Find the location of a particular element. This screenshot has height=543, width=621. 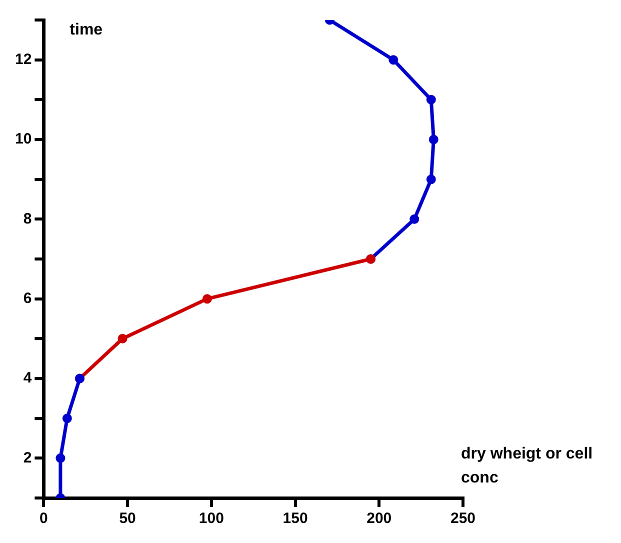

y-tick-label: 8 is located at coordinates (27, 219).